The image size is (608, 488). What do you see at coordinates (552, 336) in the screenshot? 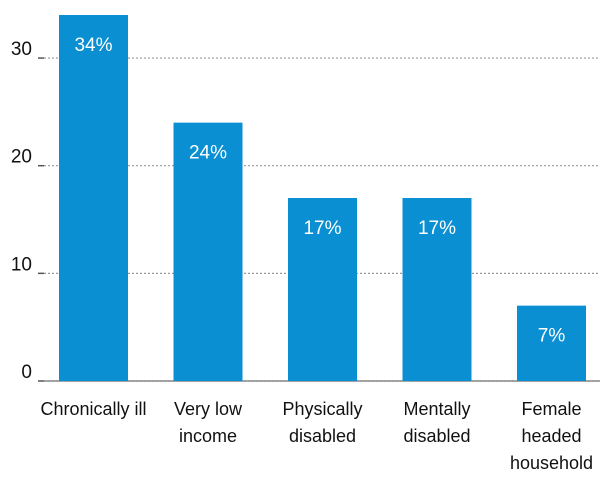
I see `value-label: 7%` at bounding box center [552, 336].